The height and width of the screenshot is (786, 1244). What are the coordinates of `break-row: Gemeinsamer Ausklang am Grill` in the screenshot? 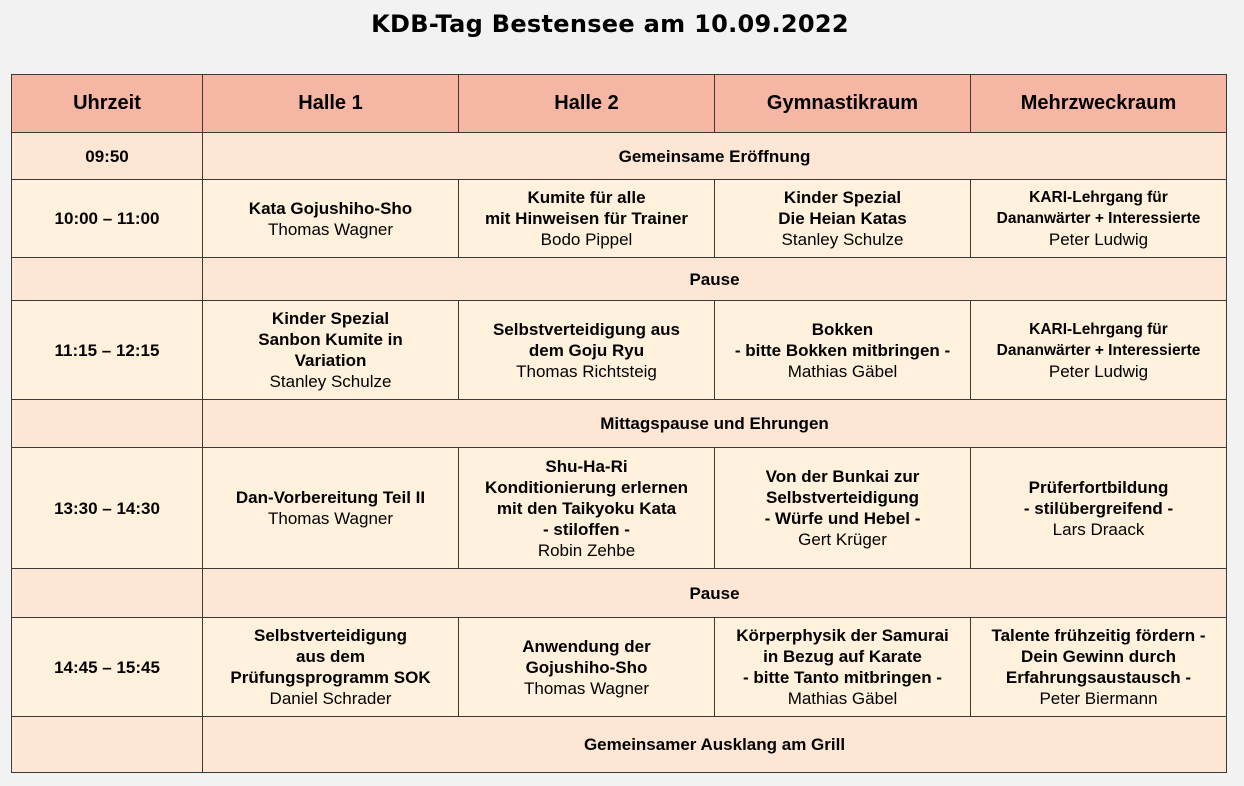 It's located at (619, 744).